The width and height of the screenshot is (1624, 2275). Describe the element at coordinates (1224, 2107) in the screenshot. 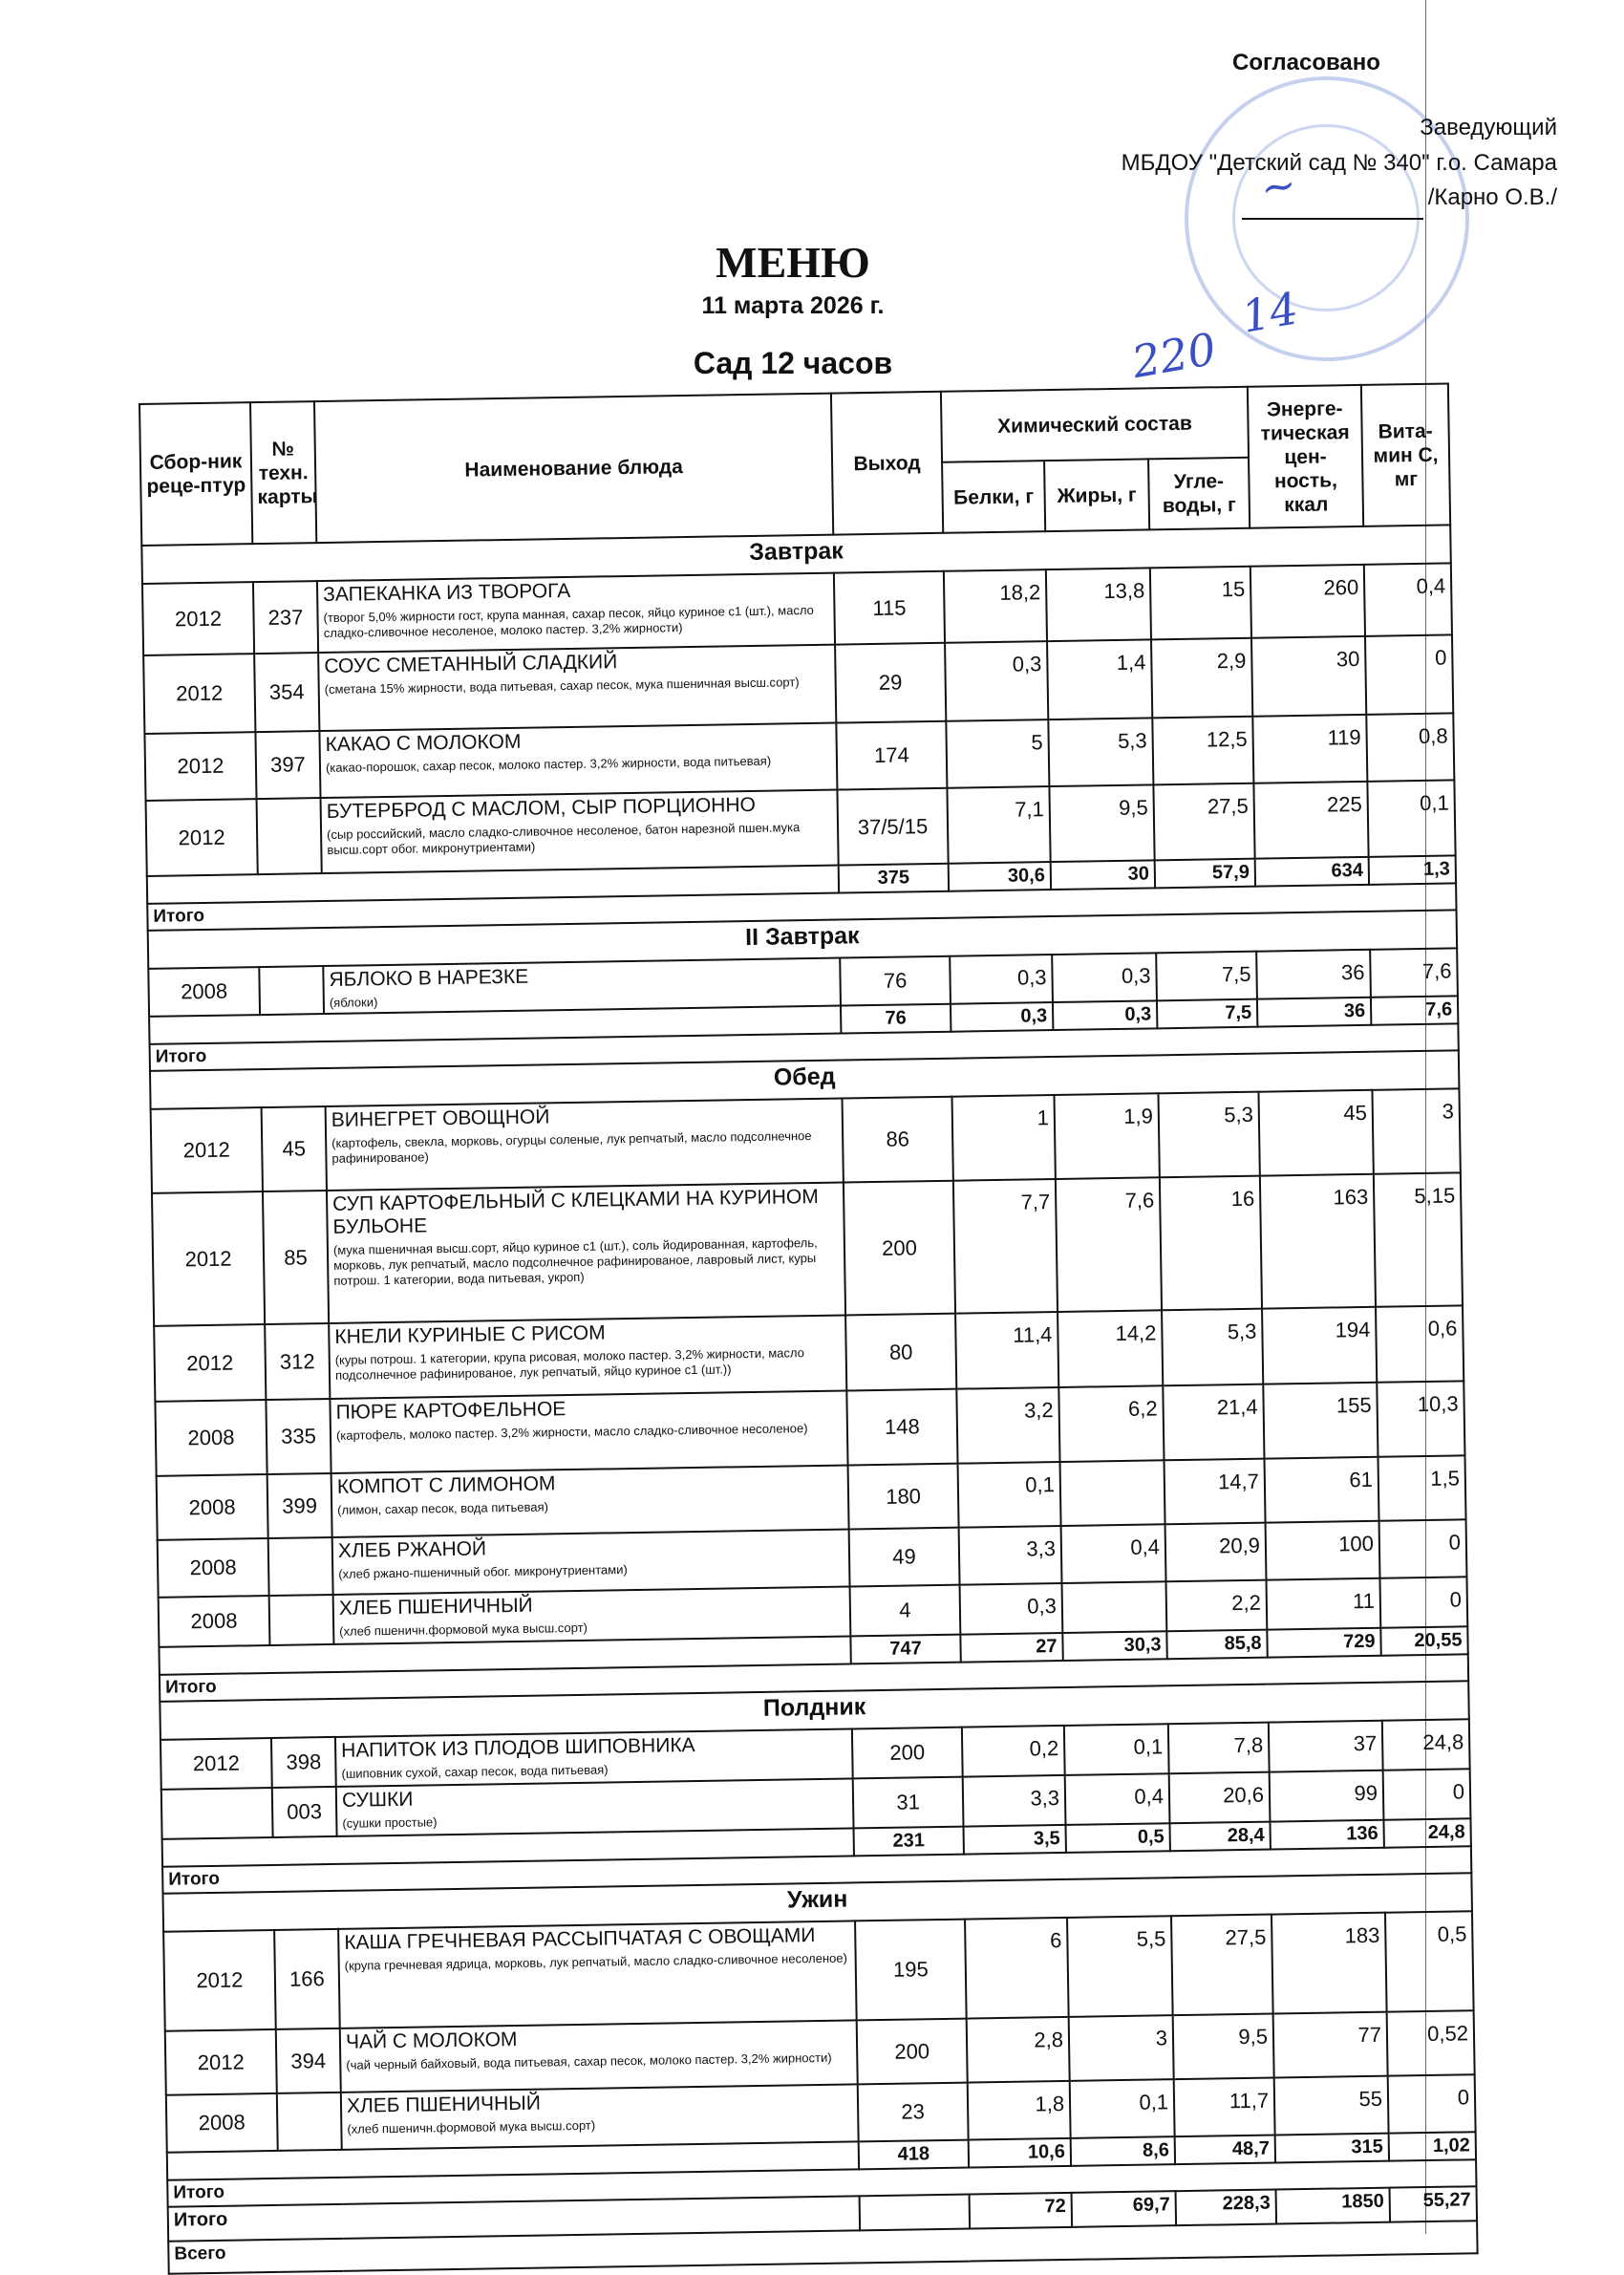

I see `carbs-value: 11,7` at that location.